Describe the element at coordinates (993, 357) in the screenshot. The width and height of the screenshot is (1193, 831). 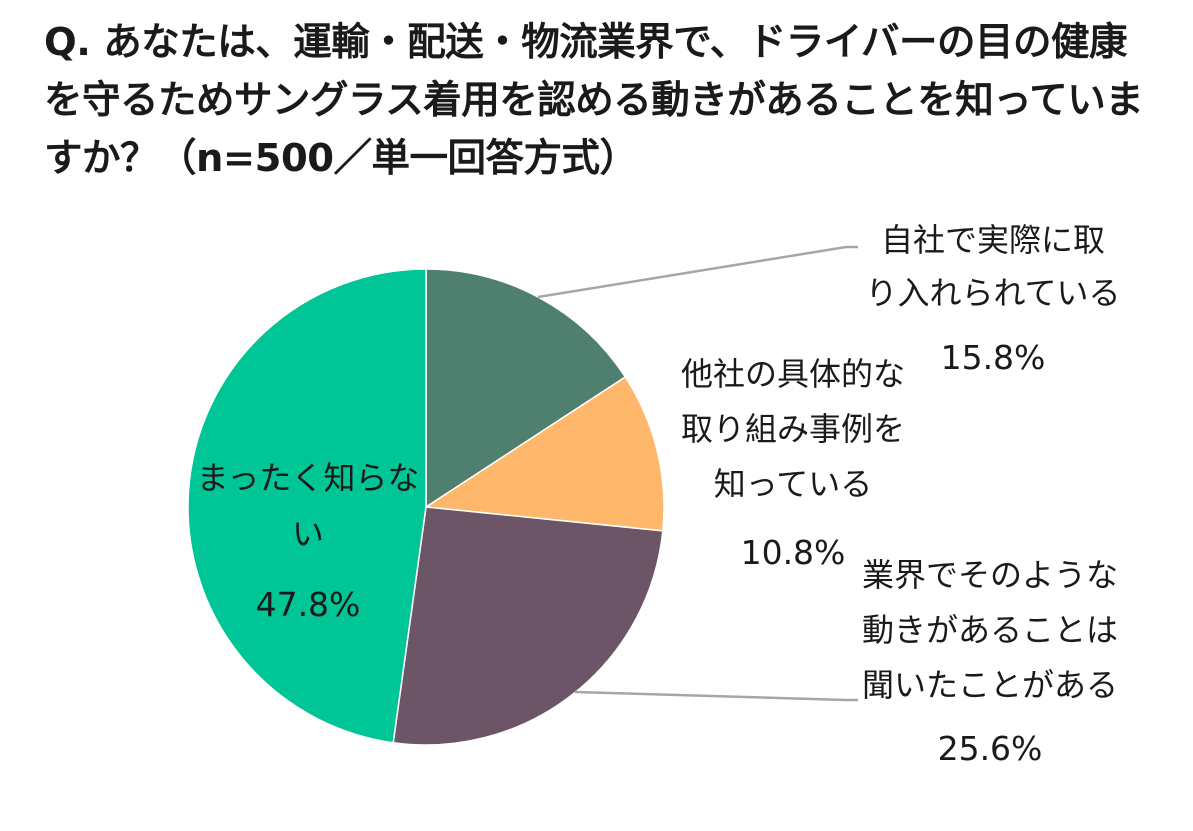
I see `slice-value-1: 15.8%` at that location.